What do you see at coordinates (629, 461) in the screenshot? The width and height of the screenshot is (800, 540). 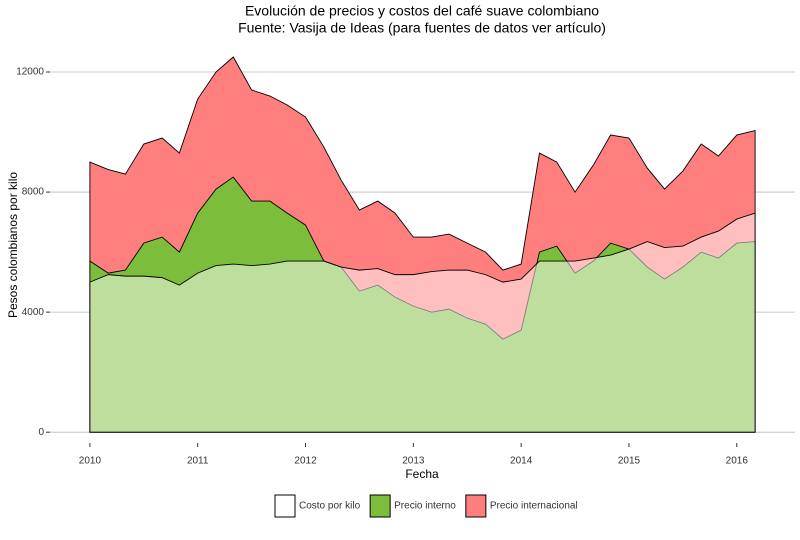 I see `x-tick-label: 2015` at bounding box center [629, 461].